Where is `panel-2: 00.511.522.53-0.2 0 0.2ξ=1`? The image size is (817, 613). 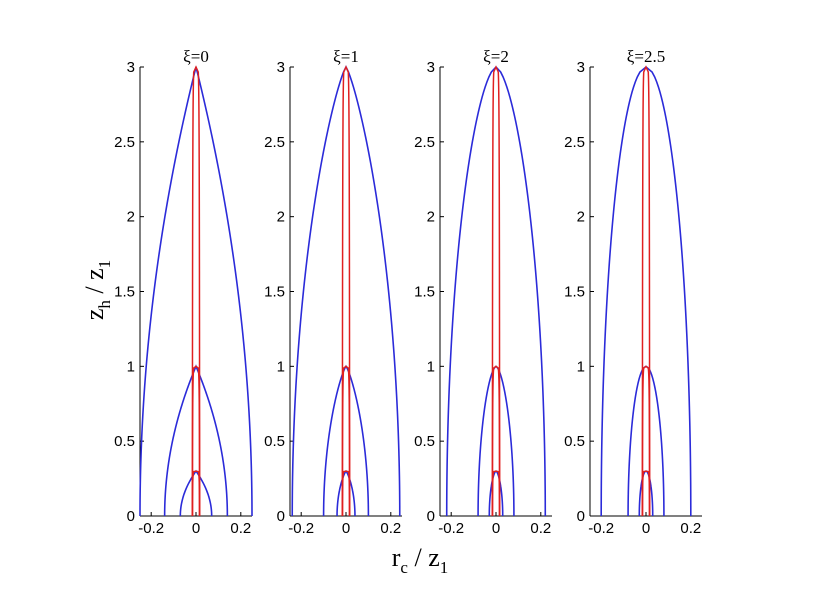 panel-2: 00.511.522.53-0.2 0 0.2ξ=1 is located at coordinates (333, 292).